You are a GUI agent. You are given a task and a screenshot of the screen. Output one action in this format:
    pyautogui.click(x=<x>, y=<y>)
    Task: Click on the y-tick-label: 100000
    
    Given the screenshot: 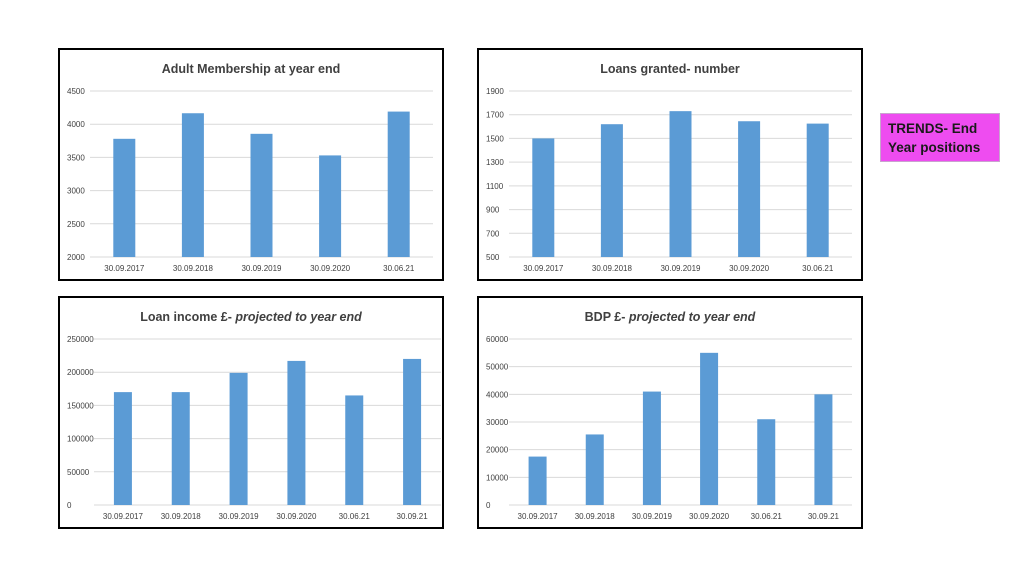 What is the action you would take?
    pyautogui.click(x=80, y=439)
    